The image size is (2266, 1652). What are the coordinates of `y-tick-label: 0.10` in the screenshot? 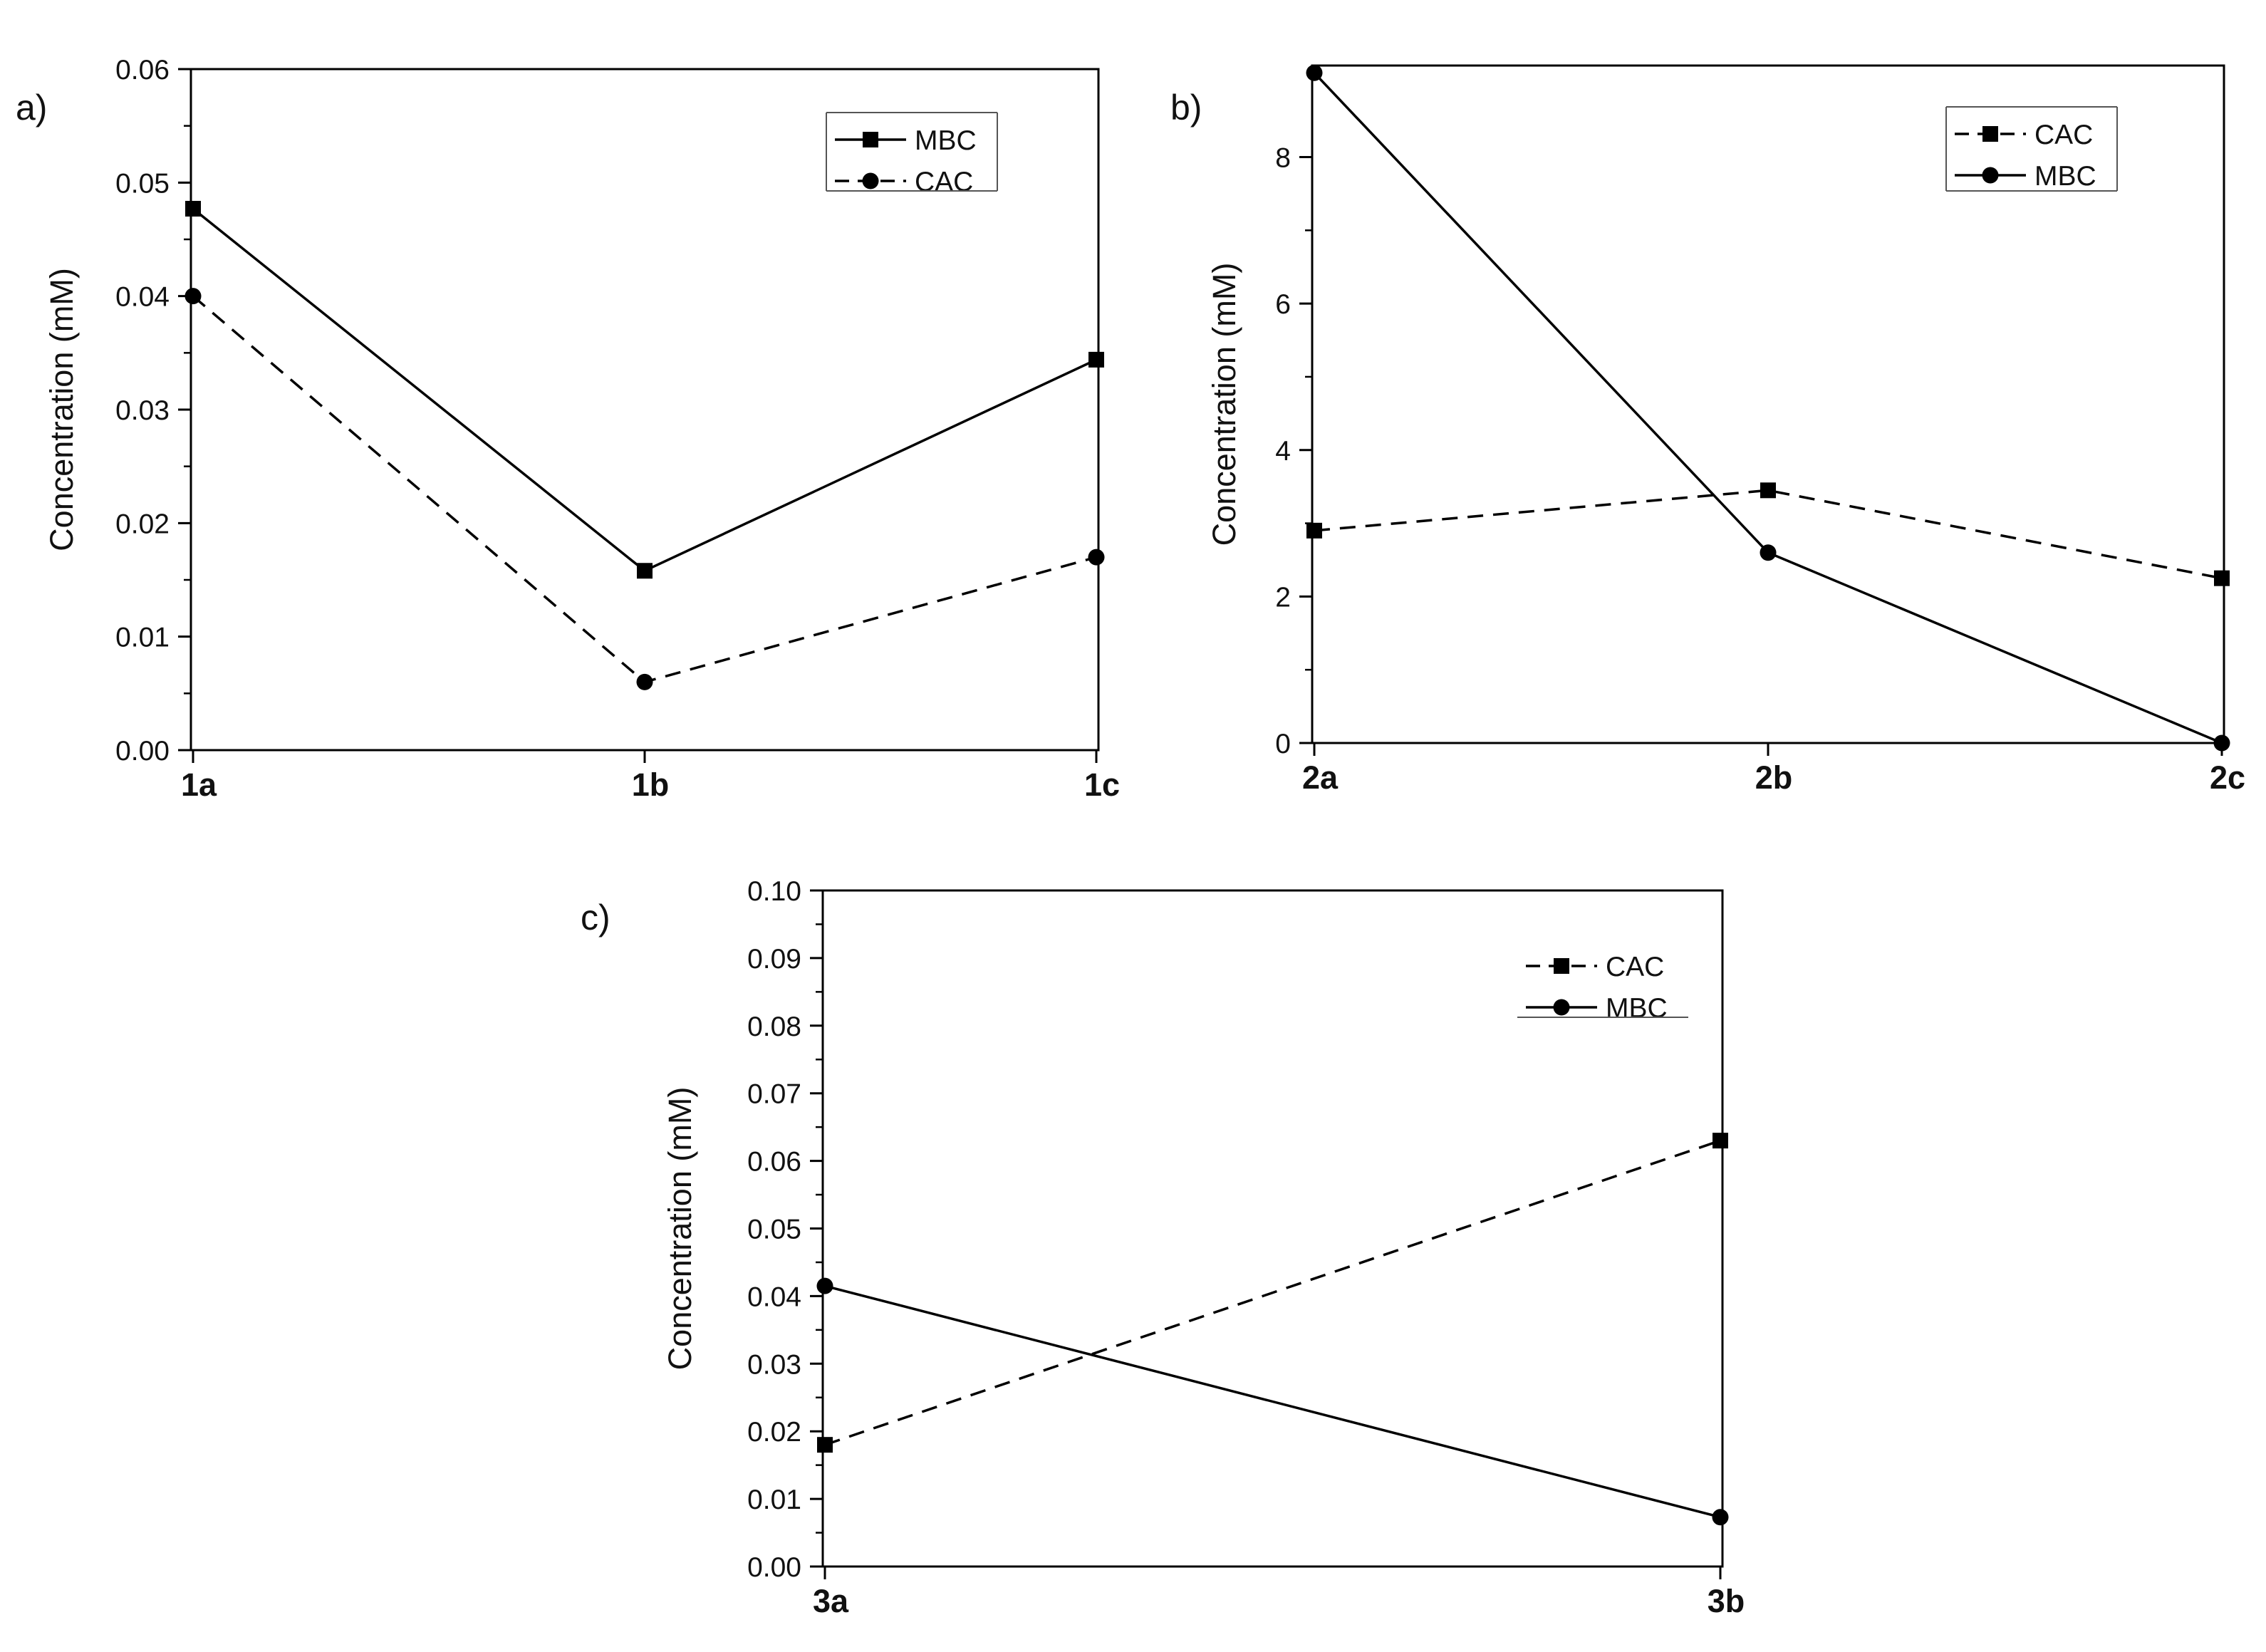 It's located at (774, 891).